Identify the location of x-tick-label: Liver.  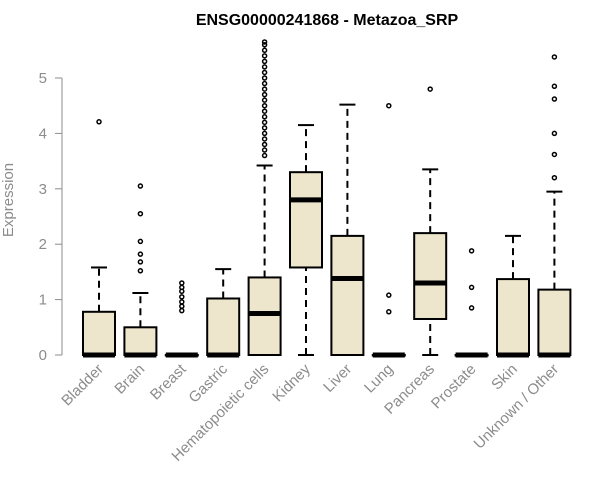
(337, 378).